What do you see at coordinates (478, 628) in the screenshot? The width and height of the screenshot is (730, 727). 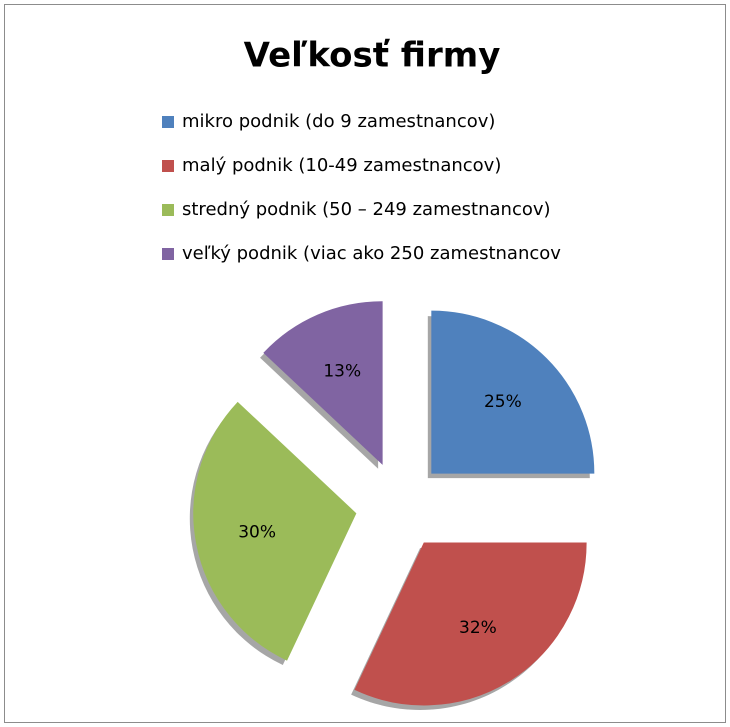 I see `data-label: 32%` at bounding box center [478, 628].